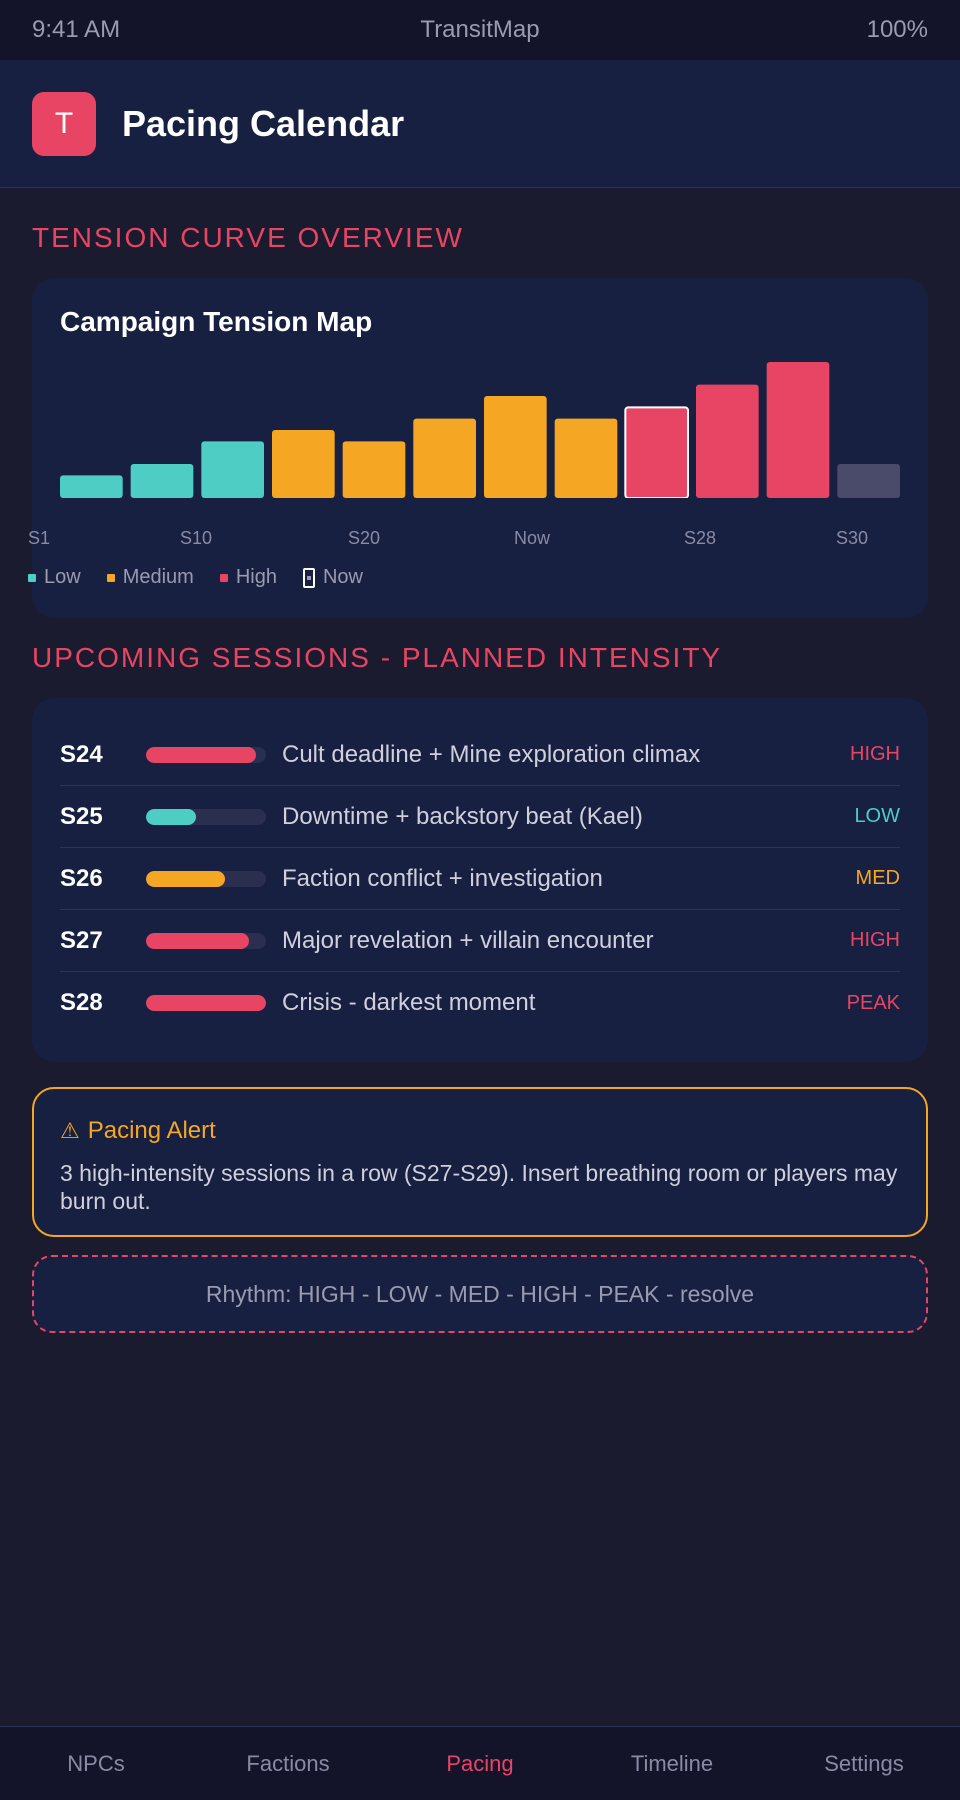 Image resolution: width=960 pixels, height=1800 pixels. I want to click on legend-item-low: Low, so click(54, 577).